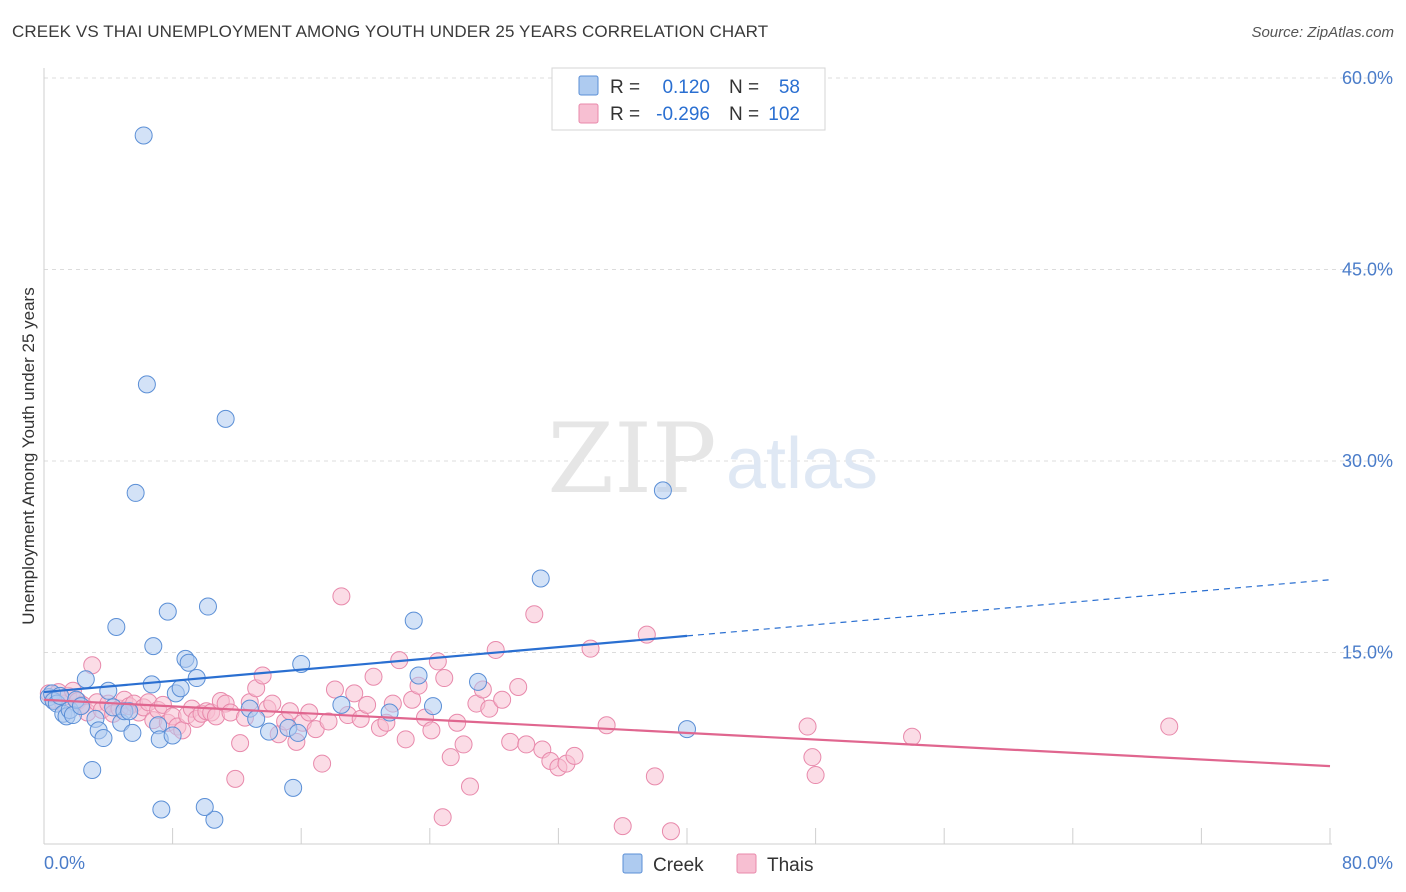  I want to click on bottom-legend-label-thais: Thais, so click(790, 865).